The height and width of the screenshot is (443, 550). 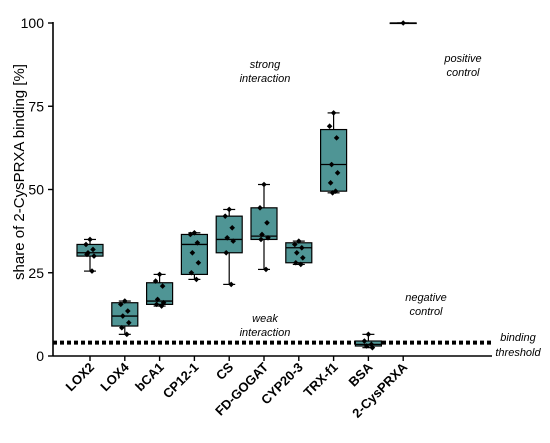 I want to click on y-tick-label: 0, so click(x=40, y=356).